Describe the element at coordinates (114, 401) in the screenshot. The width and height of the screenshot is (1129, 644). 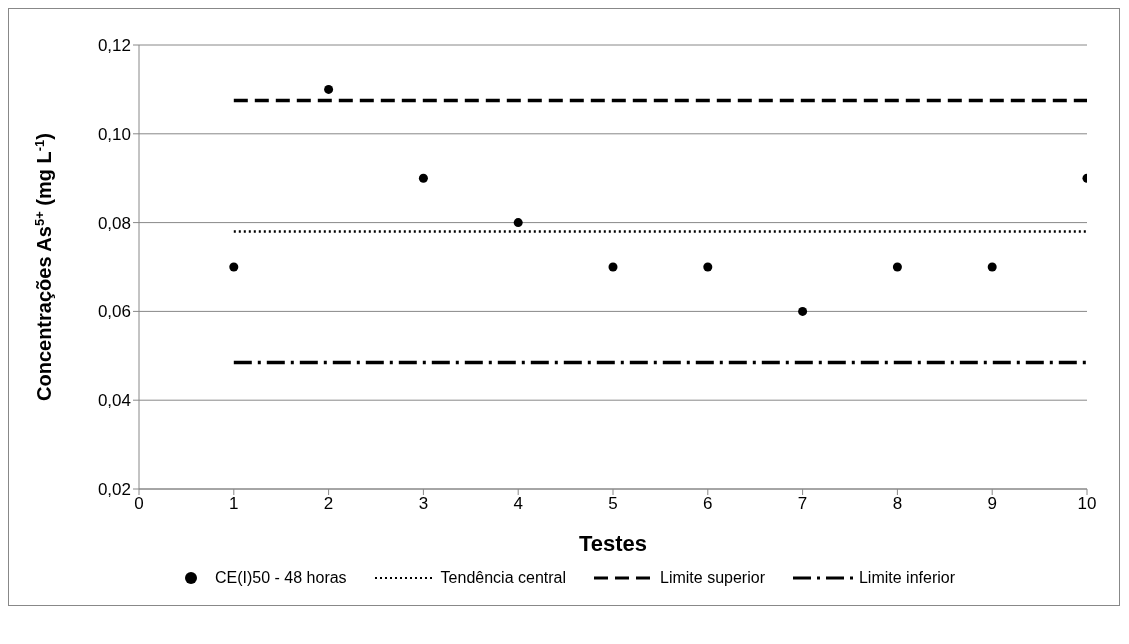
I see `y-tick-label: 0,04` at that location.